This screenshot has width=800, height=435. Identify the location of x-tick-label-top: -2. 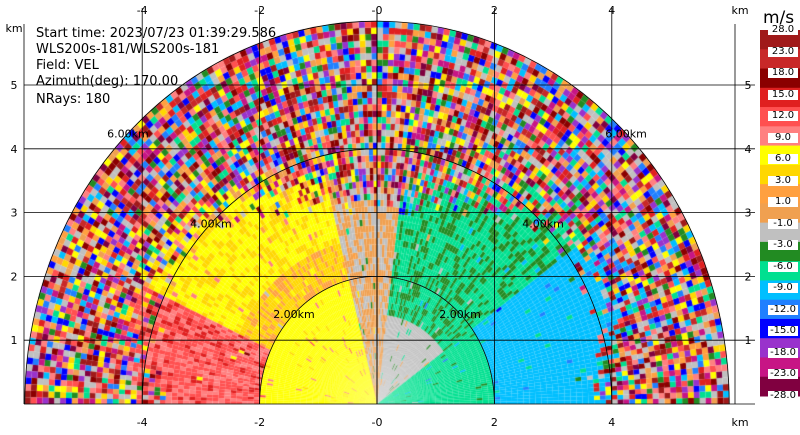
(259, 10).